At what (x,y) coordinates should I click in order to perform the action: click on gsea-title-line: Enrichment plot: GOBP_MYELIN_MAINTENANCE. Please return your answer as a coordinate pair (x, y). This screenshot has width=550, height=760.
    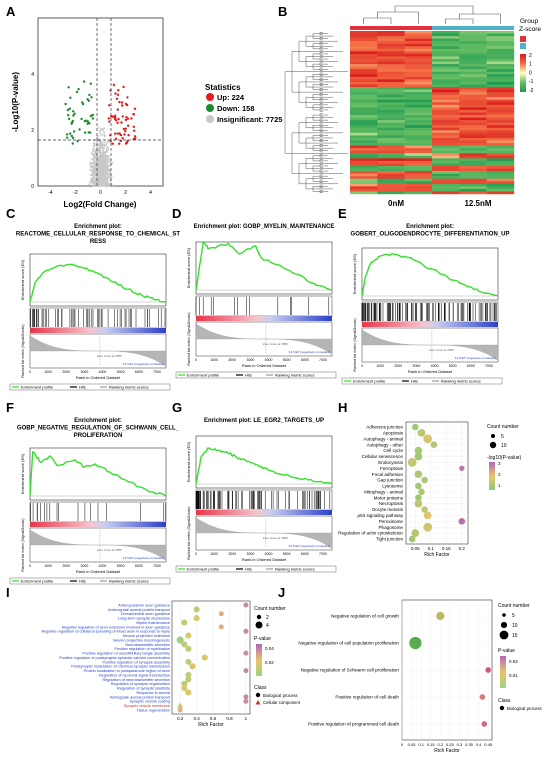
    Looking at the image, I should click on (264, 227).